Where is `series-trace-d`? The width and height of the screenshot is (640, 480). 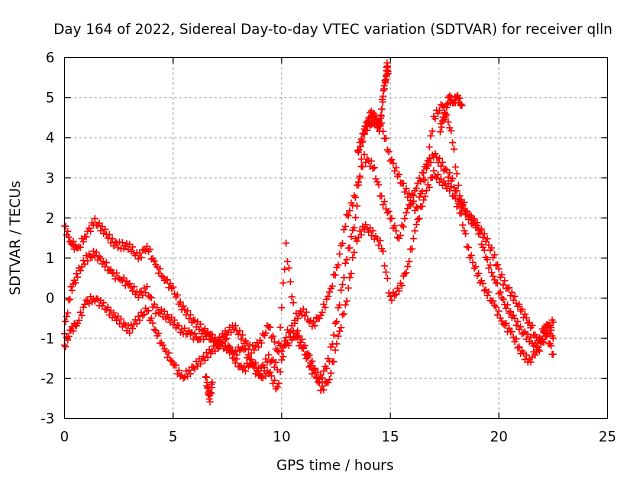 series-trace-d is located at coordinates (373, 107).